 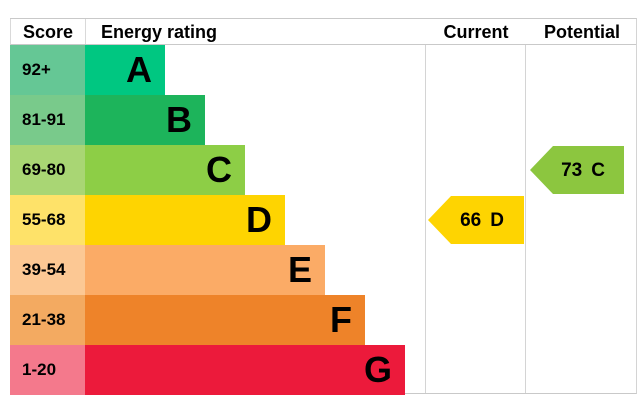 I want to click on band-score-range: 21-38, so click(x=47, y=320).